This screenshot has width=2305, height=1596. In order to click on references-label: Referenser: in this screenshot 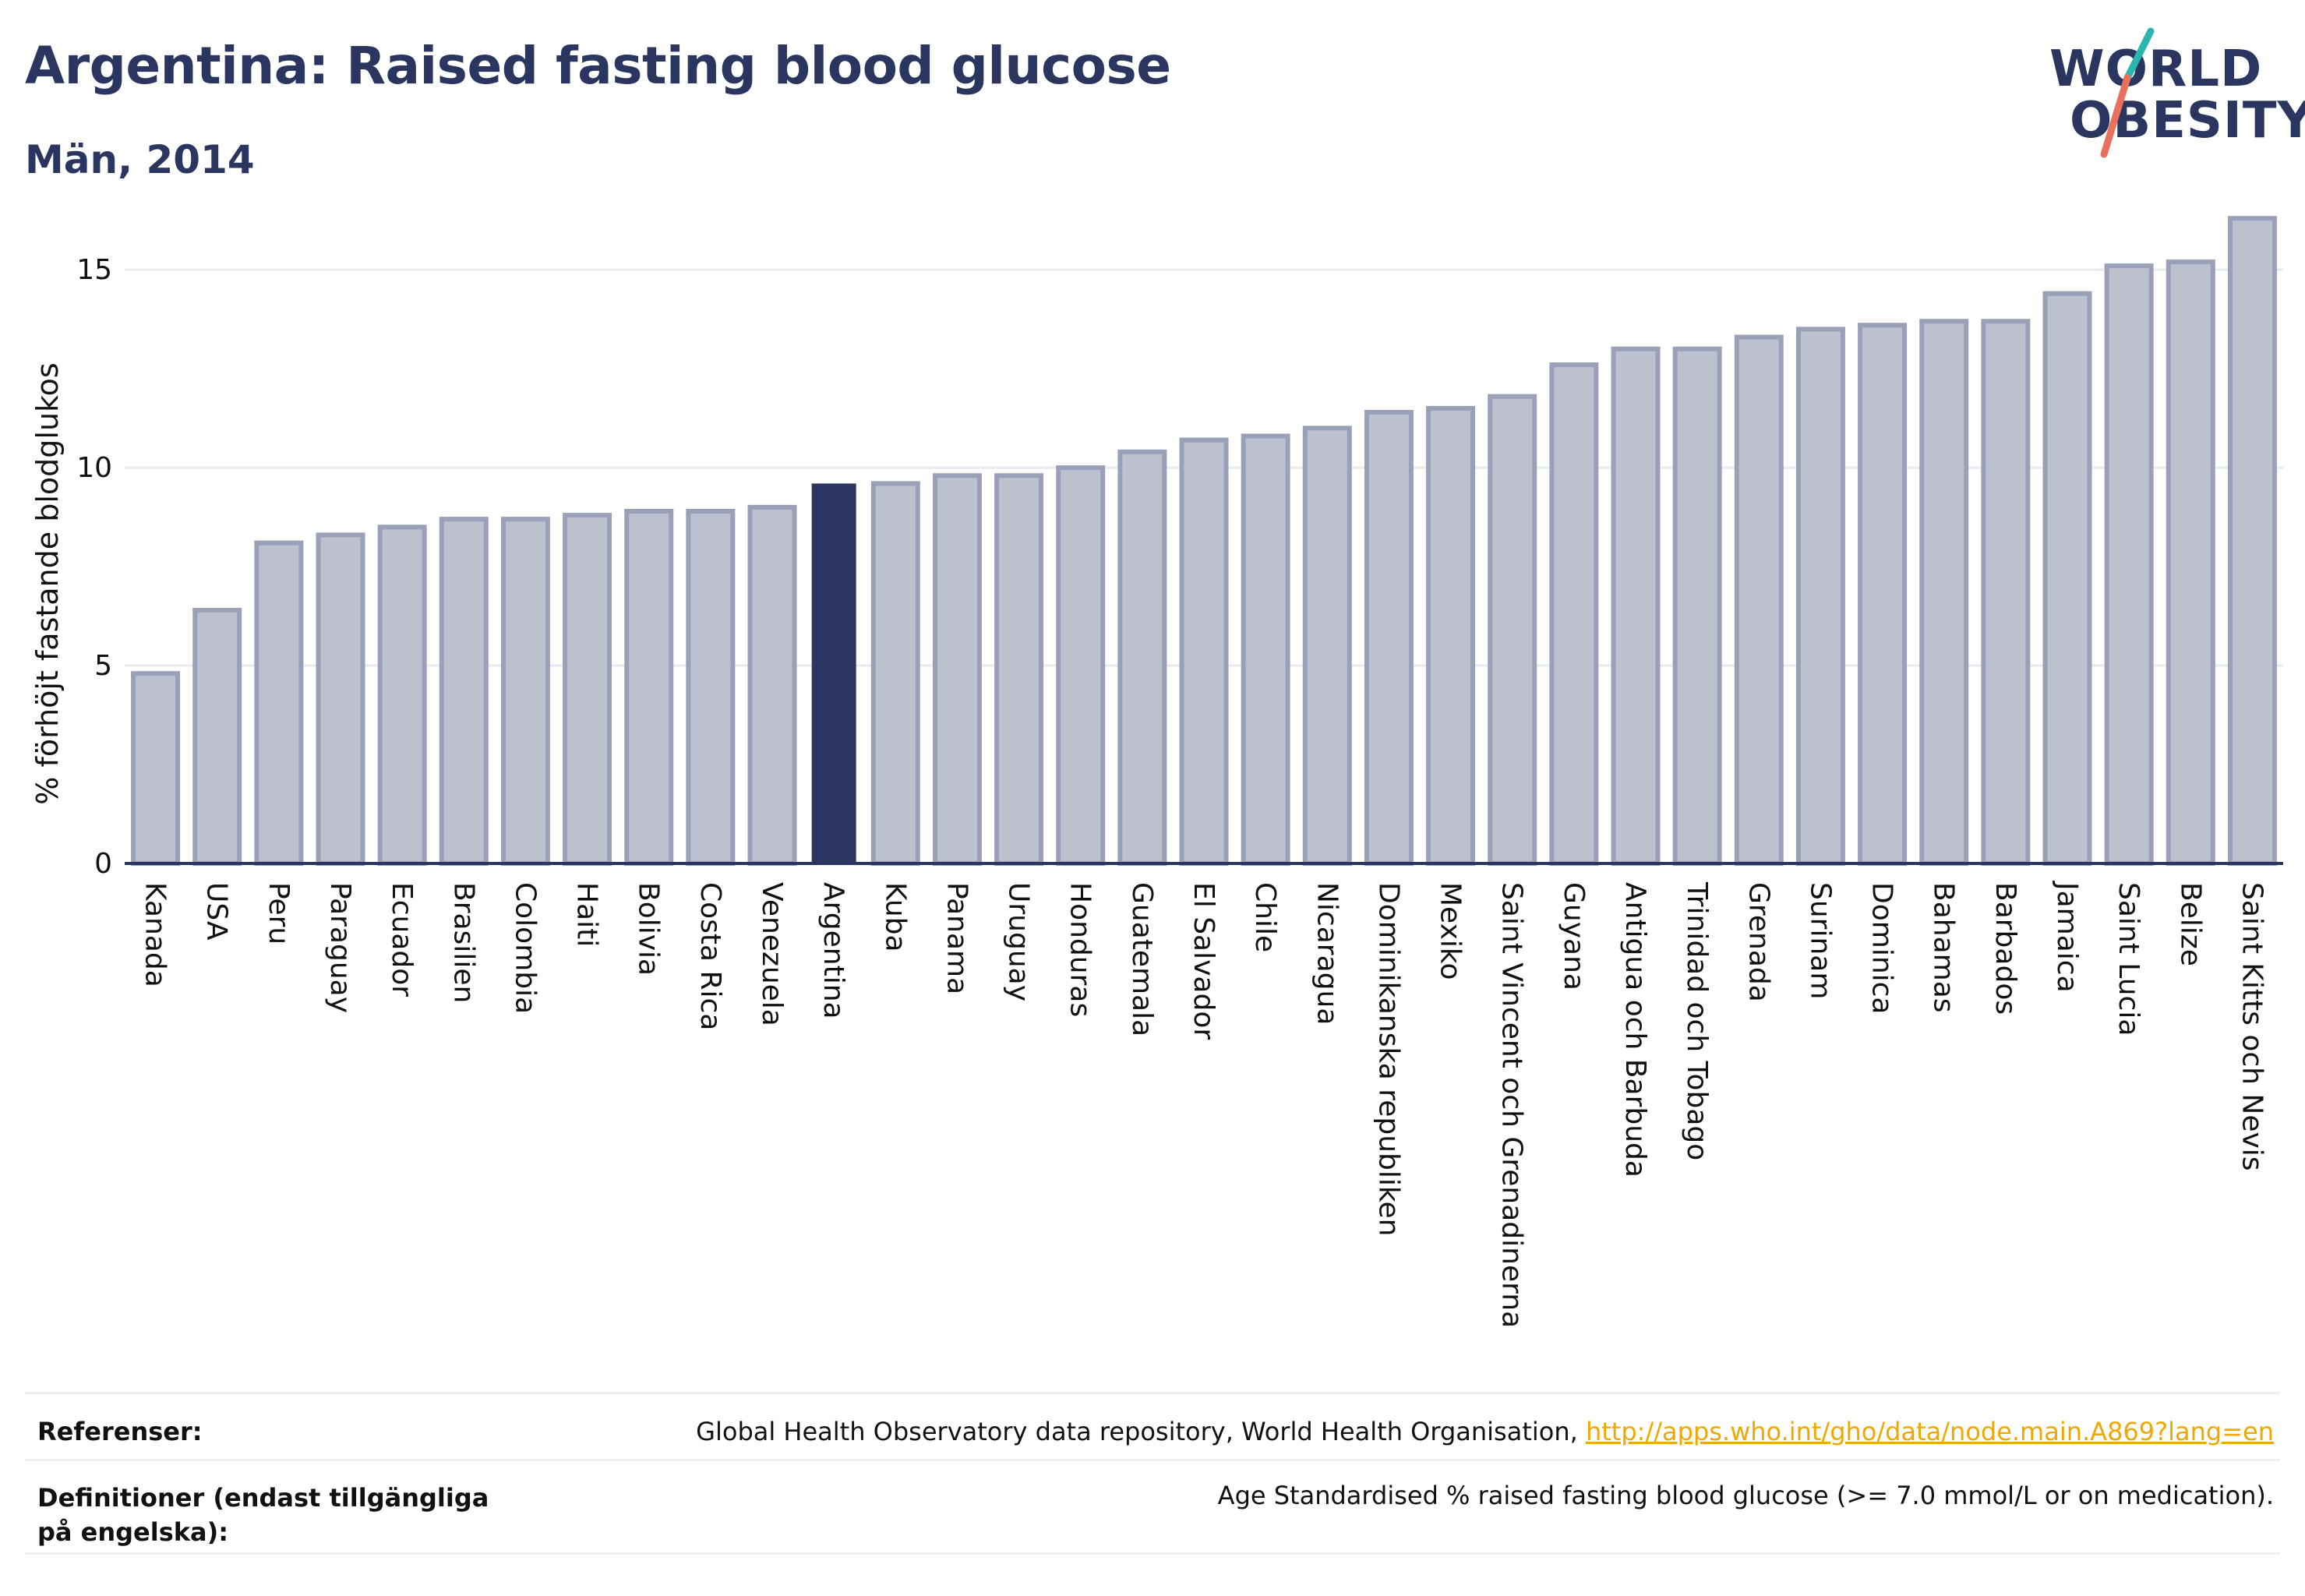, I will do `click(120, 1431)`.